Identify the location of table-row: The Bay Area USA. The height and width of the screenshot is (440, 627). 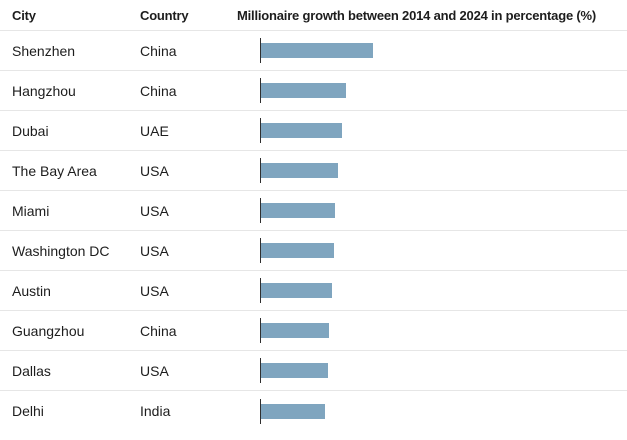
(313, 171).